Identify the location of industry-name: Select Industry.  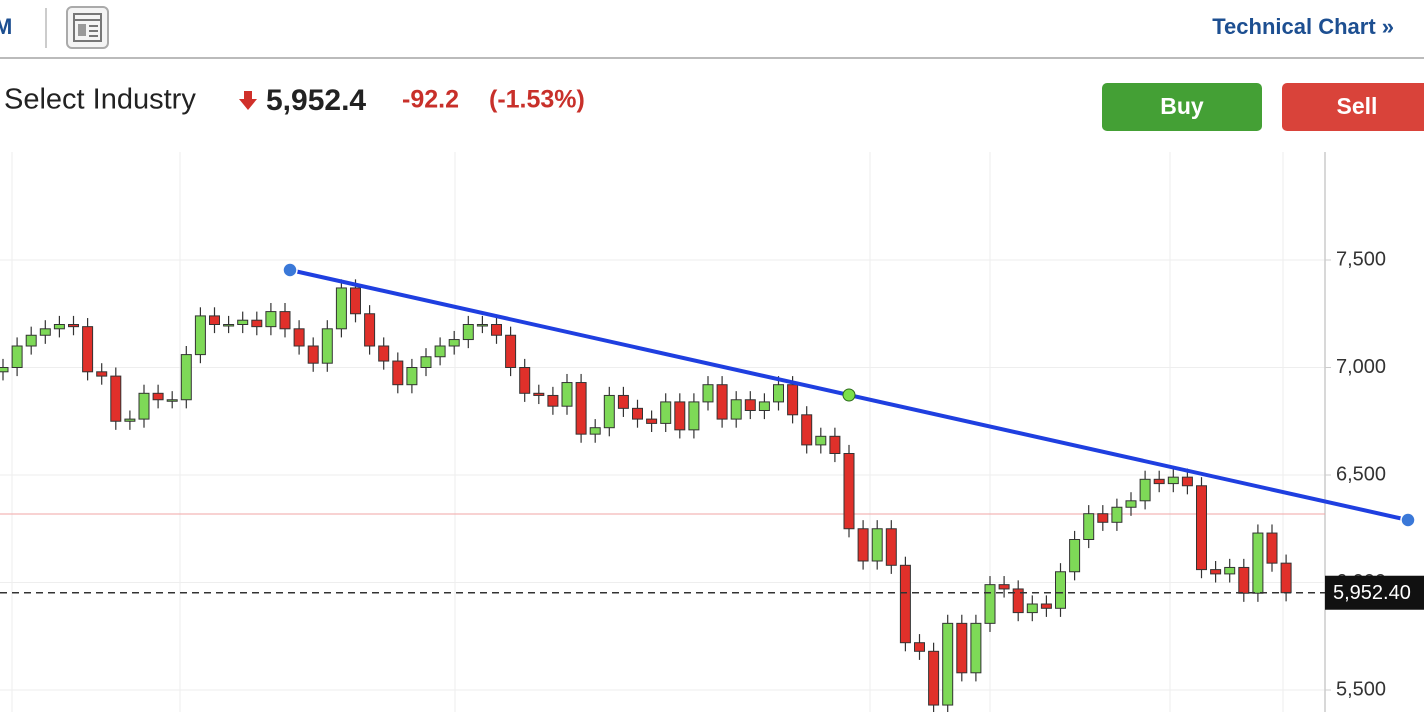
(100, 100).